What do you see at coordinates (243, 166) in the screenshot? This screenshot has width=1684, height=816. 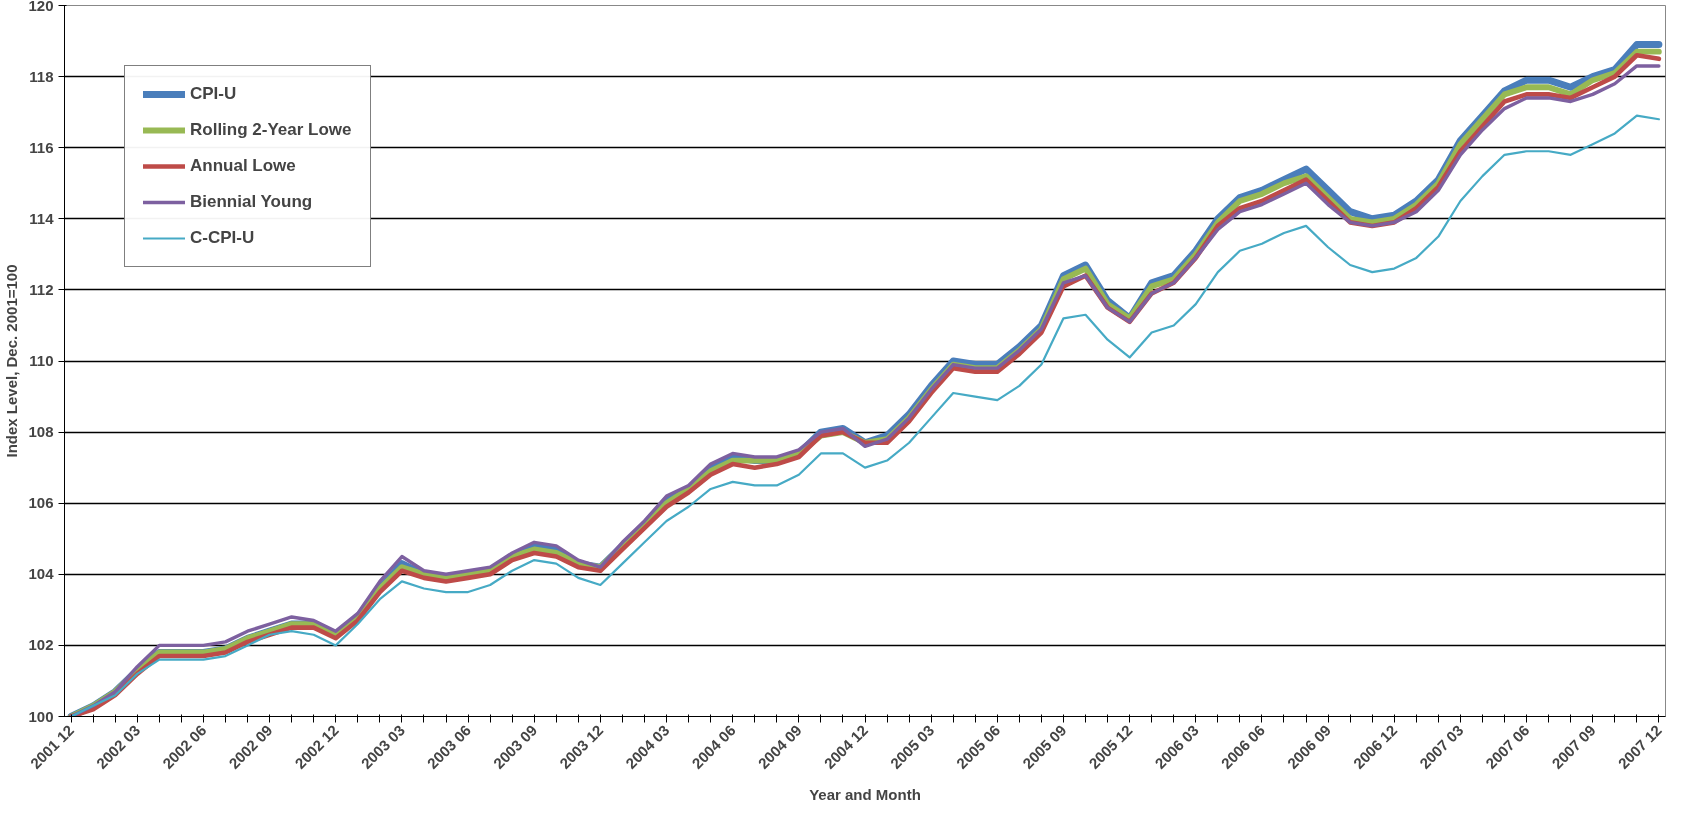 I see `legend-label: Annual Lowe` at bounding box center [243, 166].